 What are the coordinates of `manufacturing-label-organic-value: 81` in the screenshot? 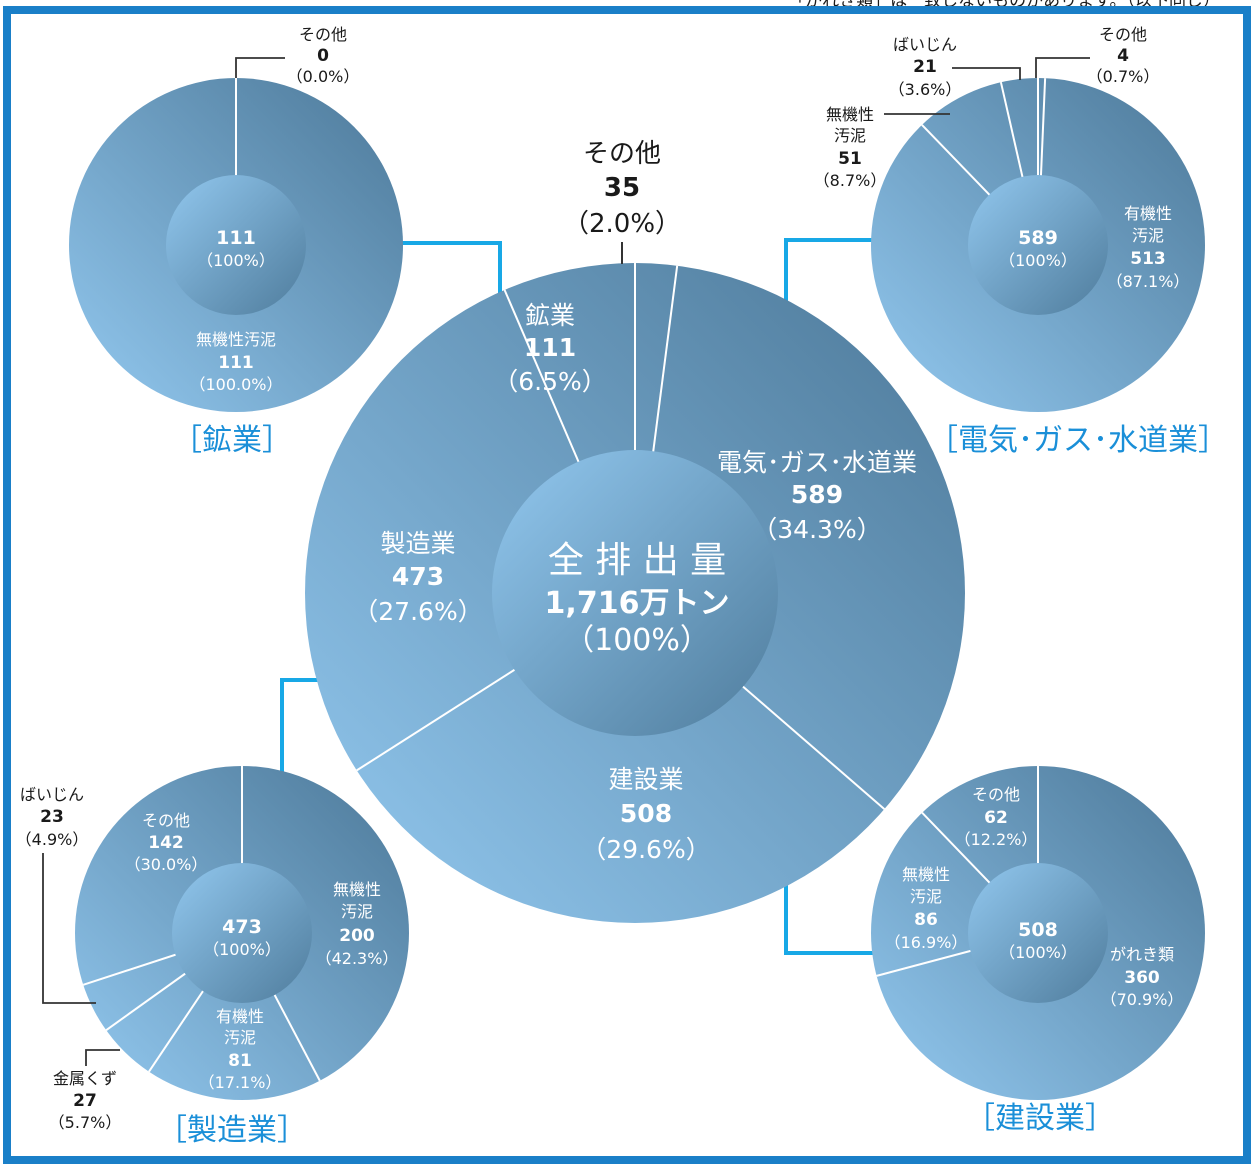 It's located at (240, 1061).